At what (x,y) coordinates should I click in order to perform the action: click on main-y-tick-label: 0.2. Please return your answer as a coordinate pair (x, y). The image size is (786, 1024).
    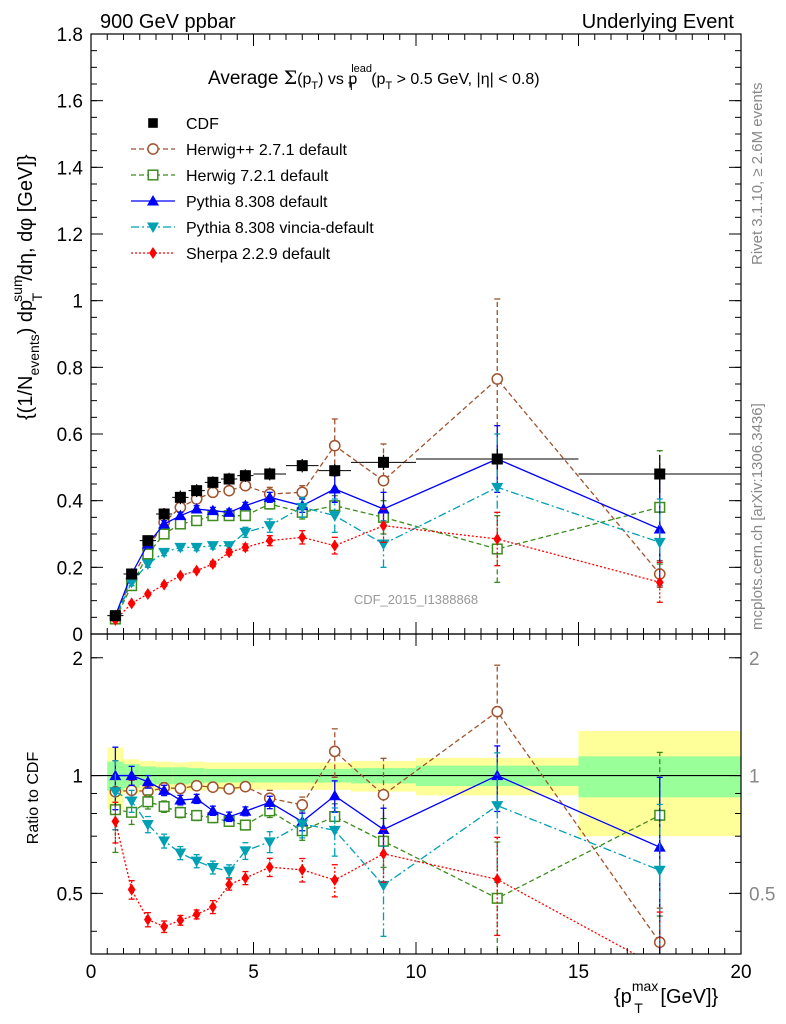
    Looking at the image, I should click on (70, 568).